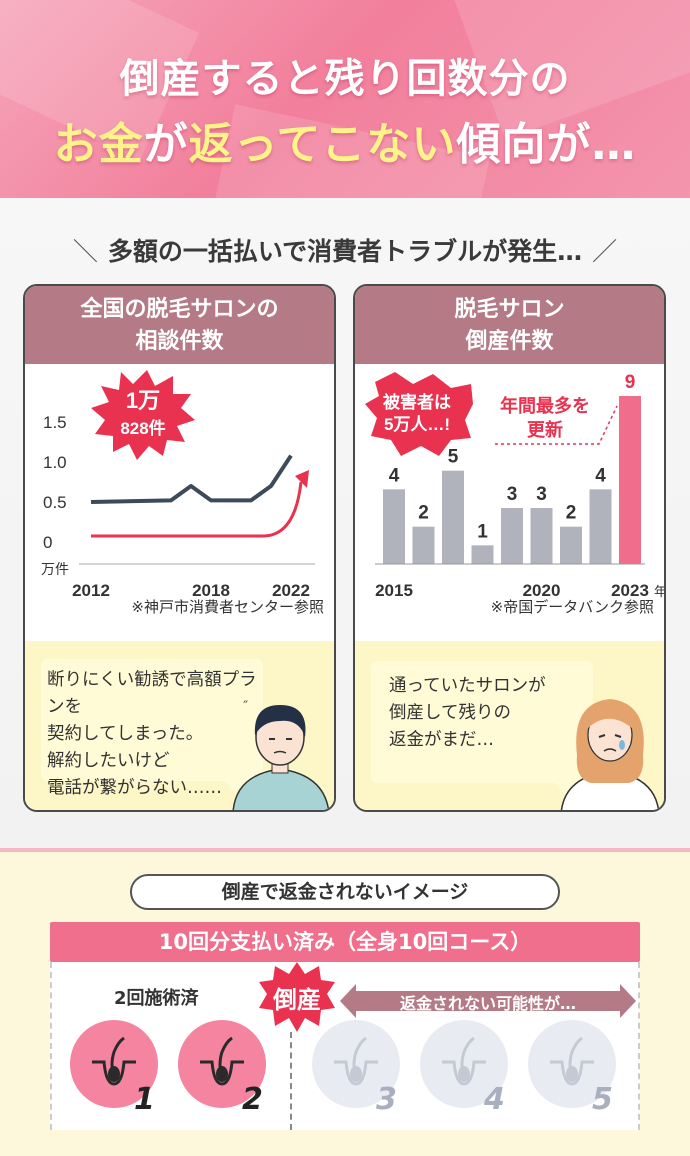  I want to click on section-pill-title: 倒産で返金されないイメージ, so click(345, 892).